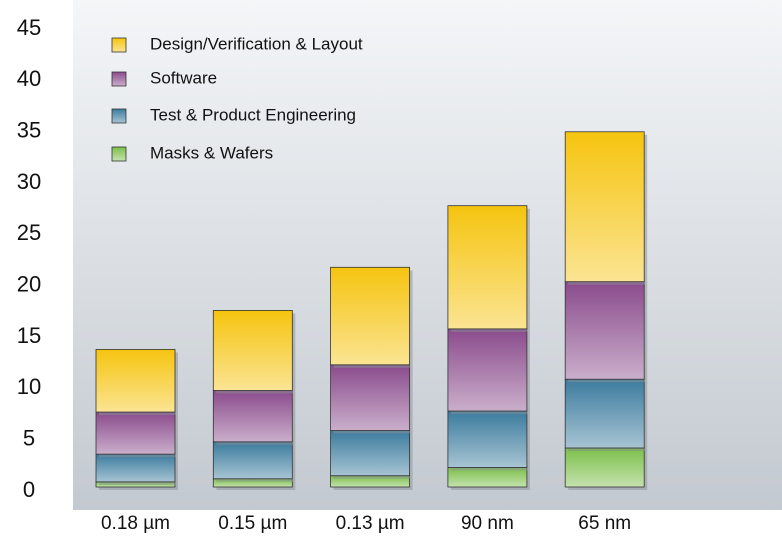 This screenshot has height=544, width=782. I want to click on x-tick-label: 90 nm, so click(487, 523).